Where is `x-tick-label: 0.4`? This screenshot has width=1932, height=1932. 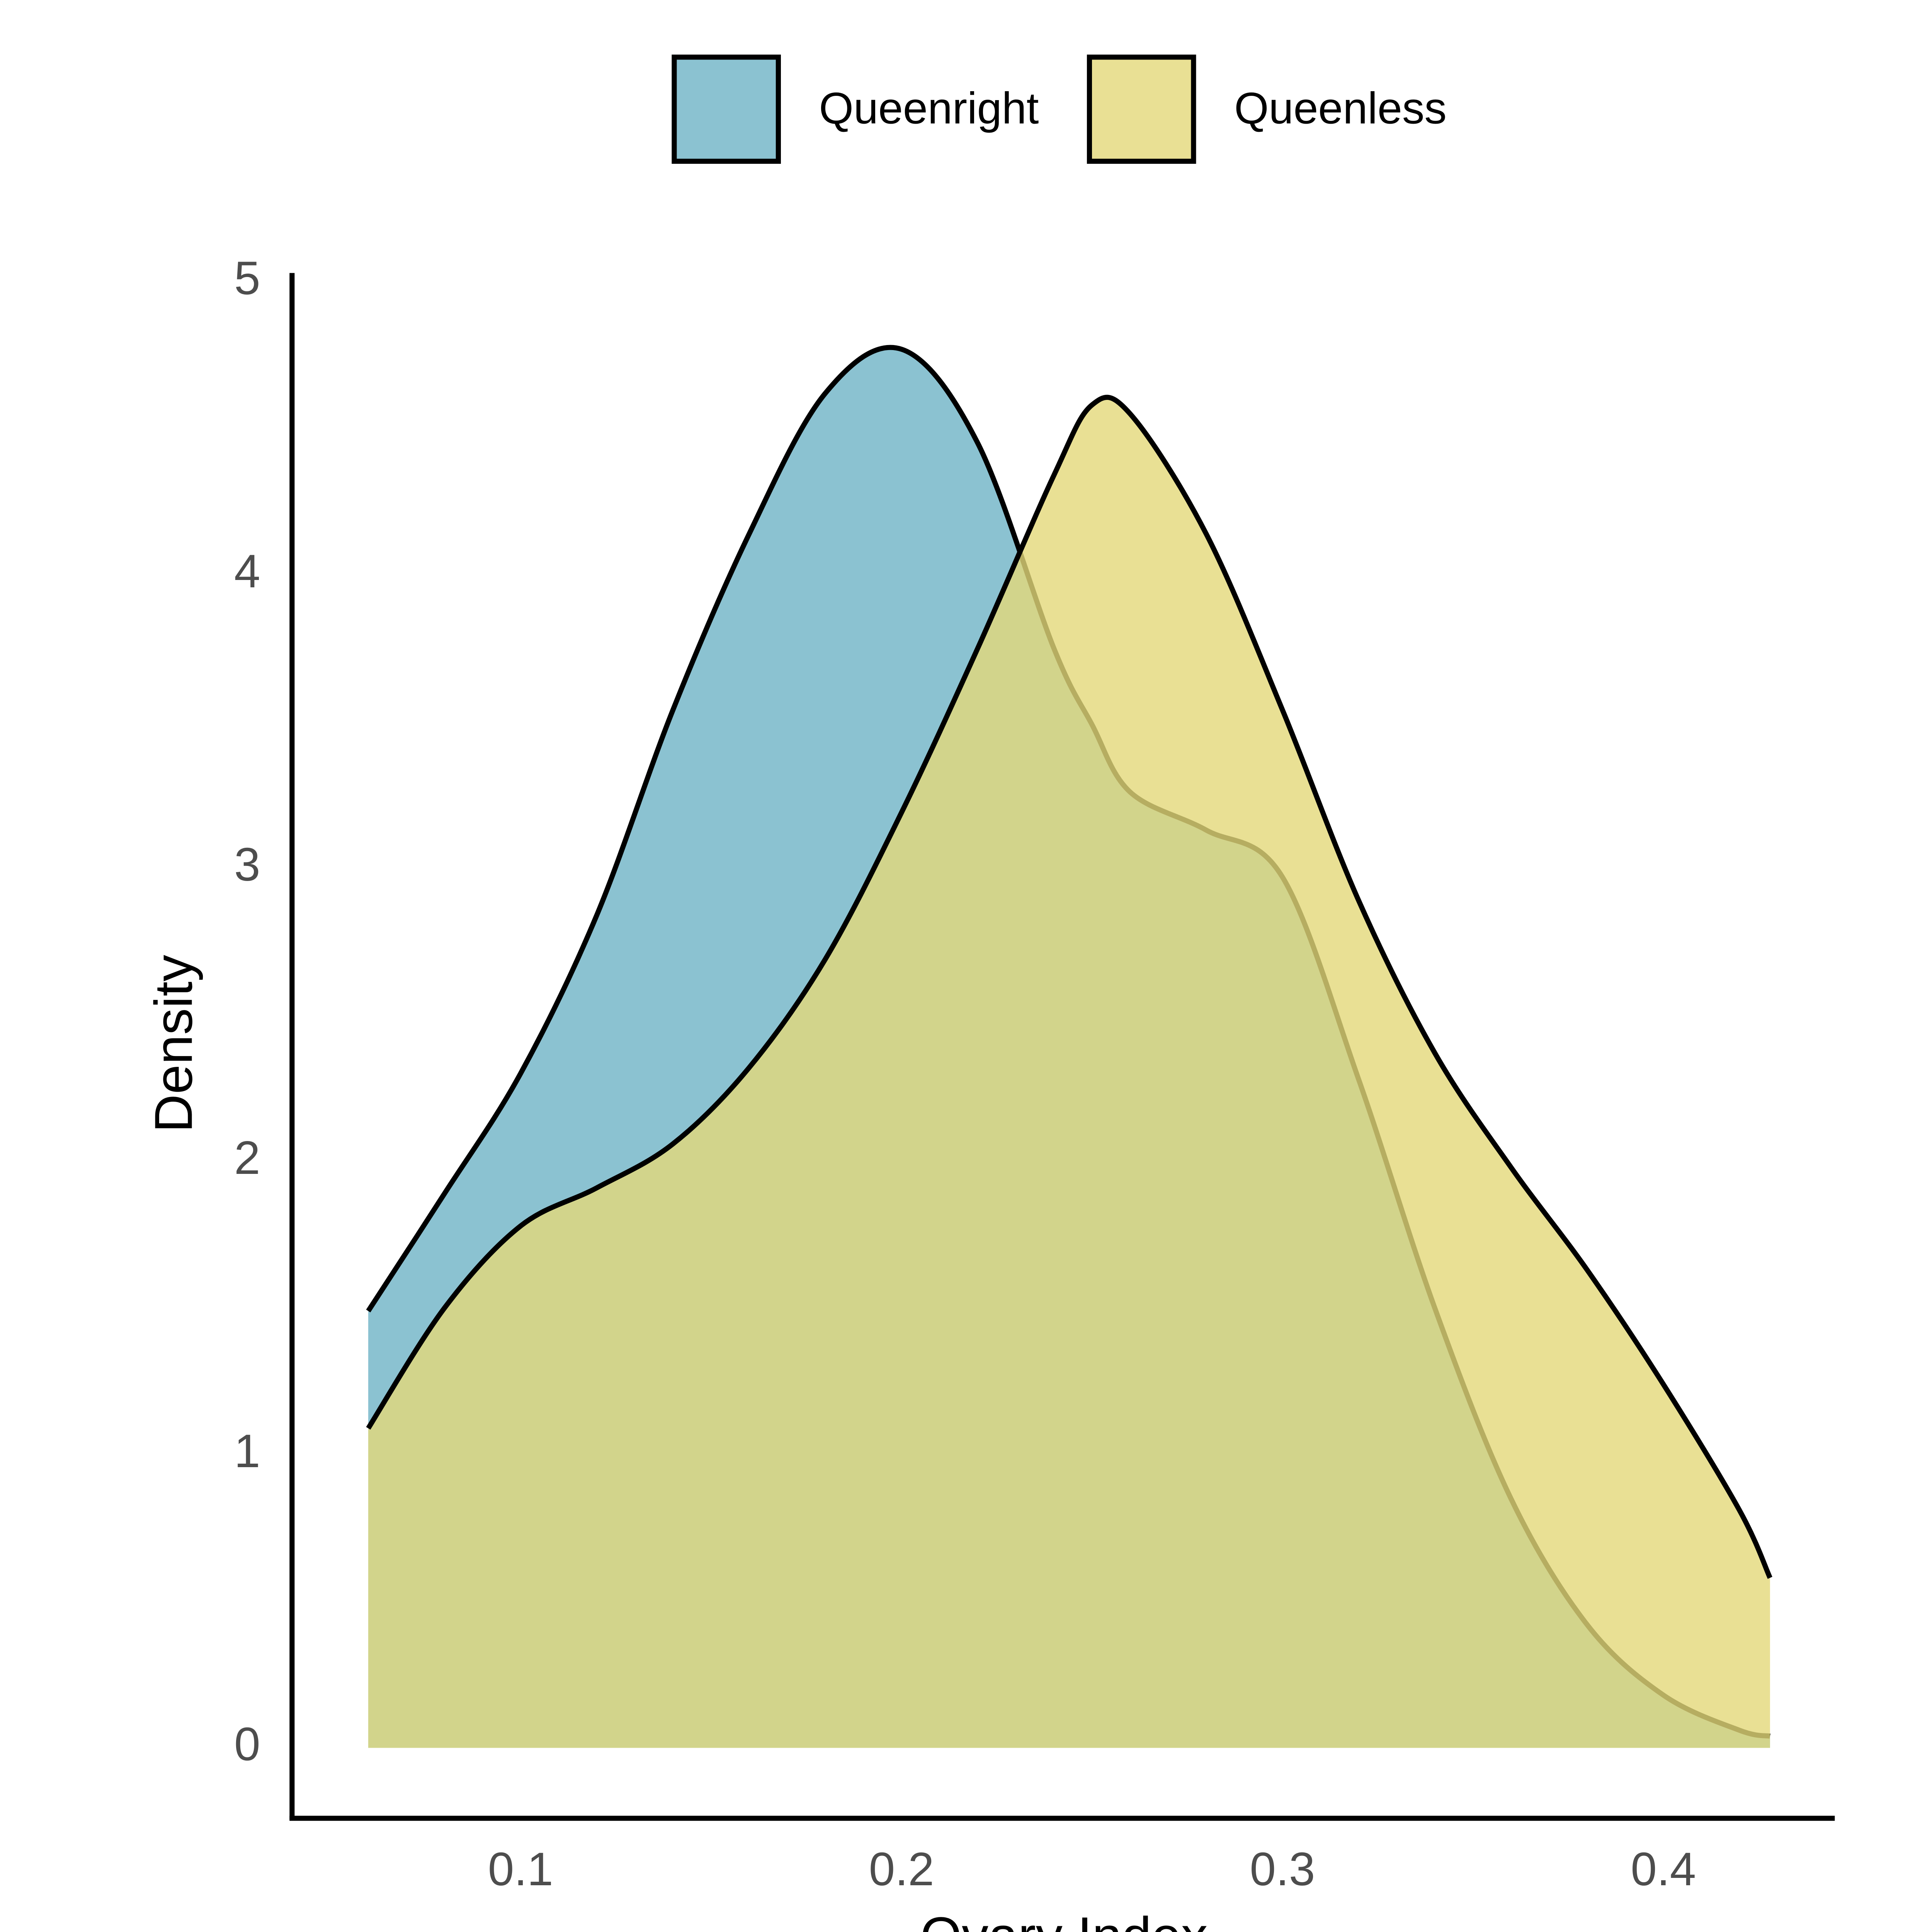
x-tick-label: 0.4 is located at coordinates (1664, 1869).